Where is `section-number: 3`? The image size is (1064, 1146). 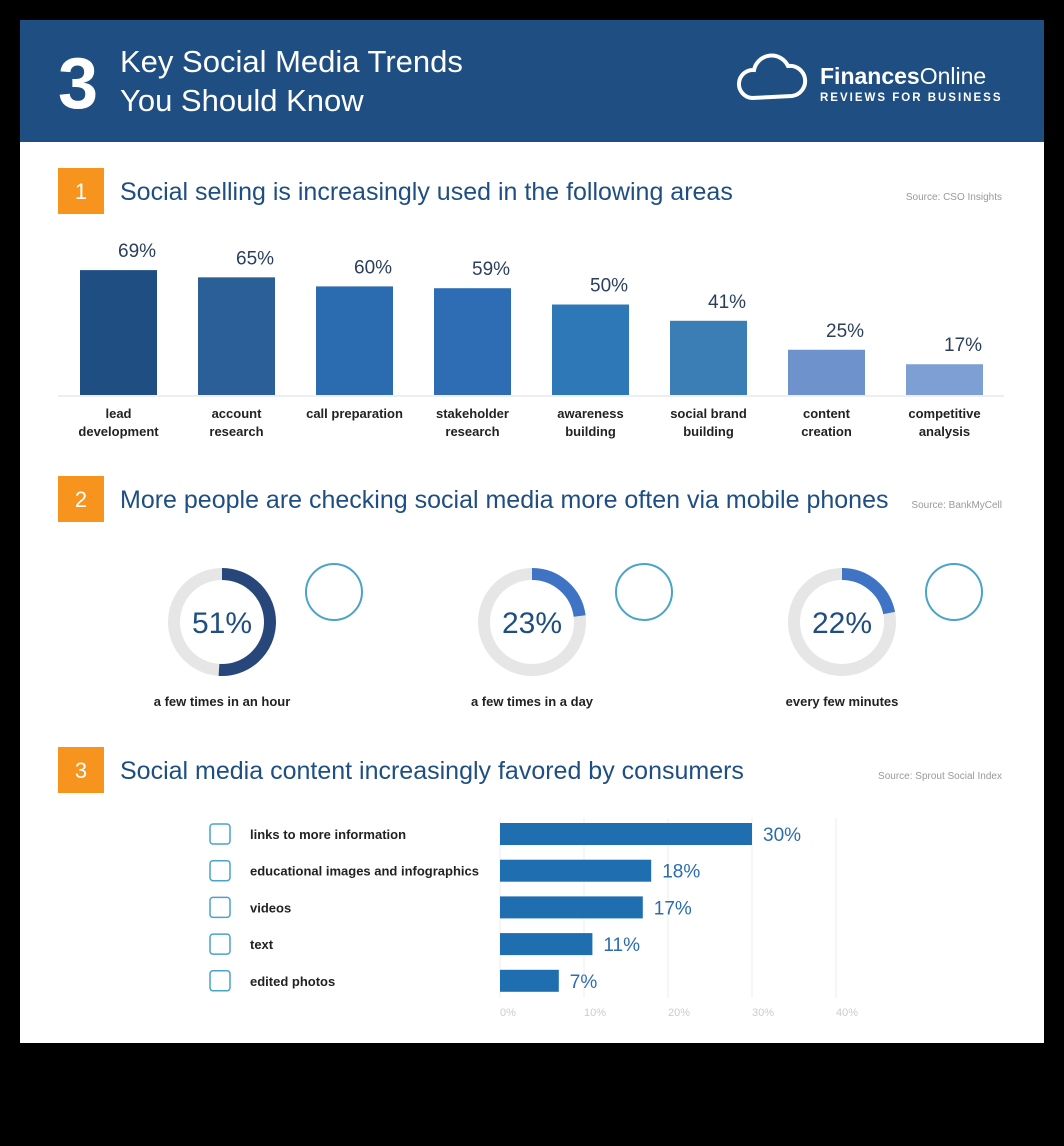 section-number: 3 is located at coordinates (81, 770).